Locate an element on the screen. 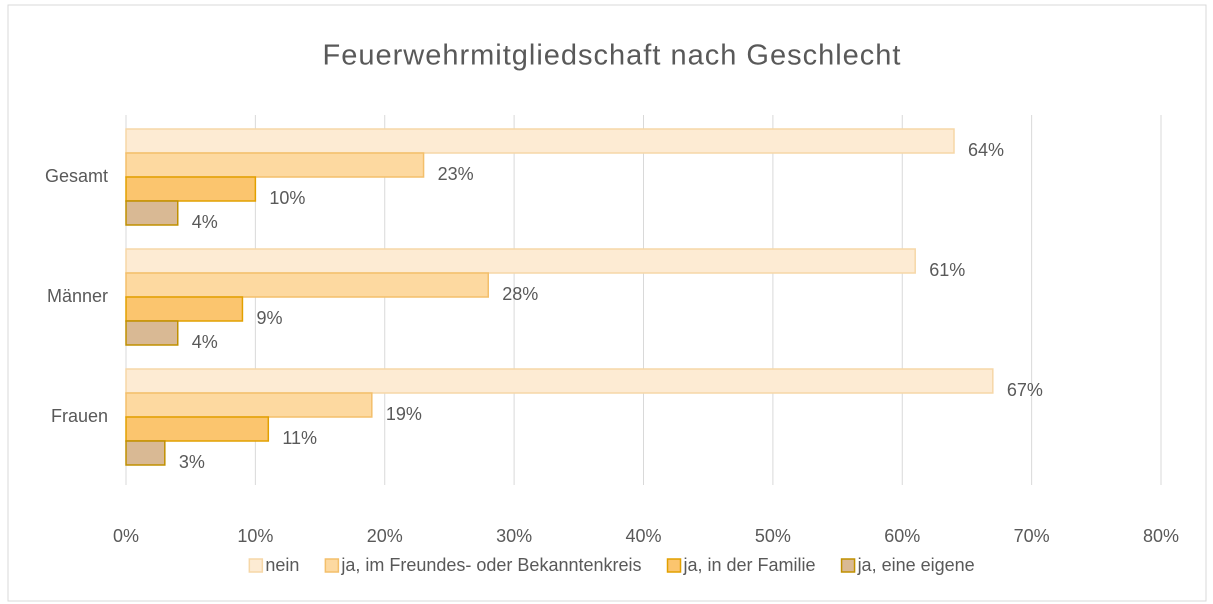 The height and width of the screenshot is (604, 1213). data-label: 11% is located at coordinates (299, 438).